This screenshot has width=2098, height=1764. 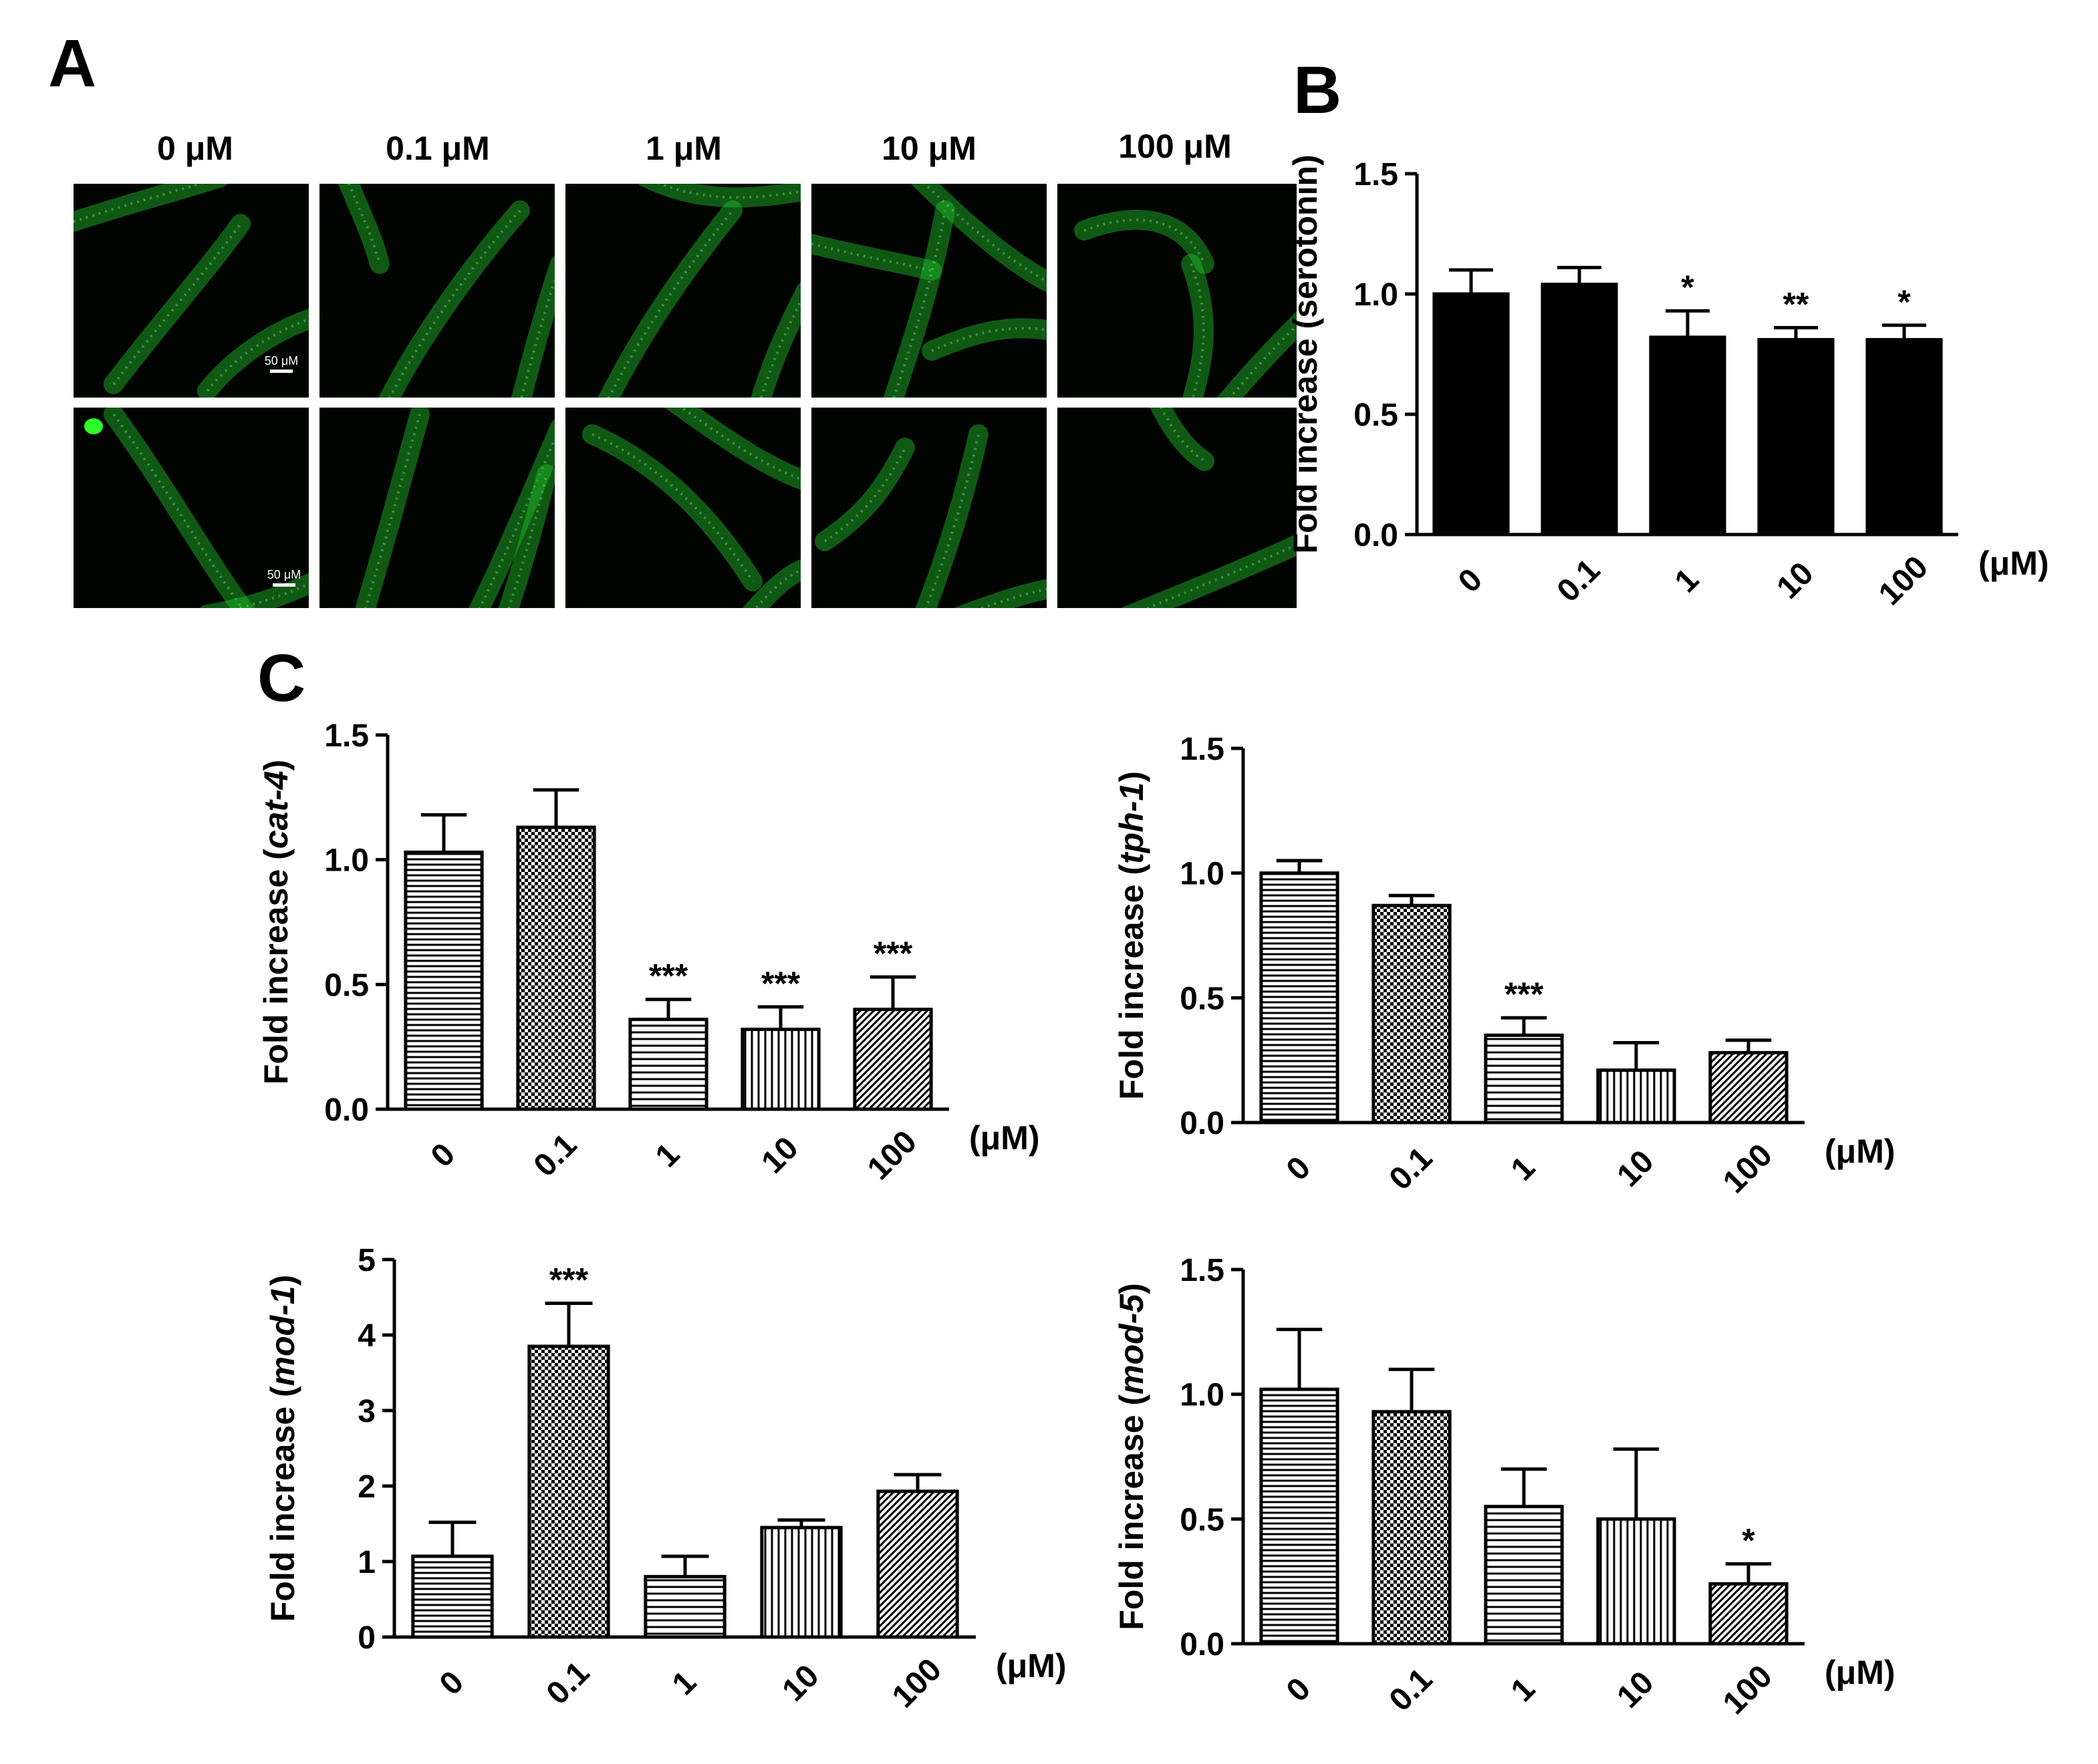 I want to click on y-axis-label: Fold increase (mod-5), so click(x=1131, y=1456).